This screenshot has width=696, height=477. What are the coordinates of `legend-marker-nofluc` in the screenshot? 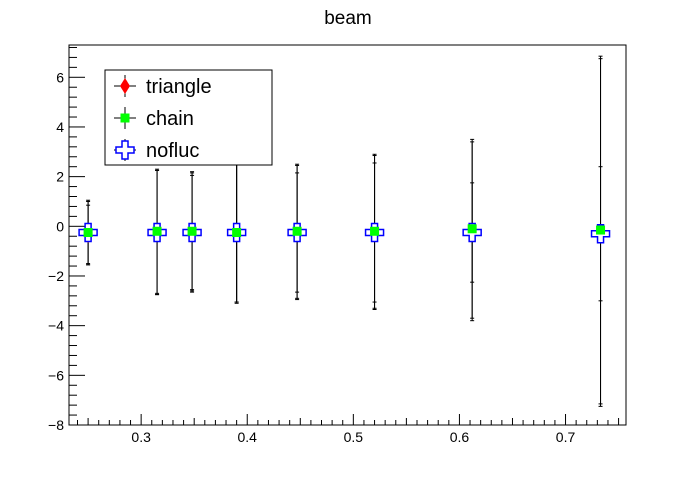 It's located at (125, 150).